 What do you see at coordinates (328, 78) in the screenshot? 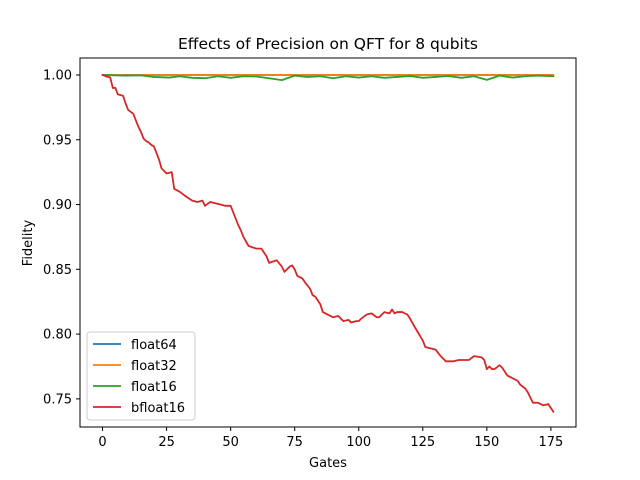
I see `series-line-float16` at bounding box center [328, 78].